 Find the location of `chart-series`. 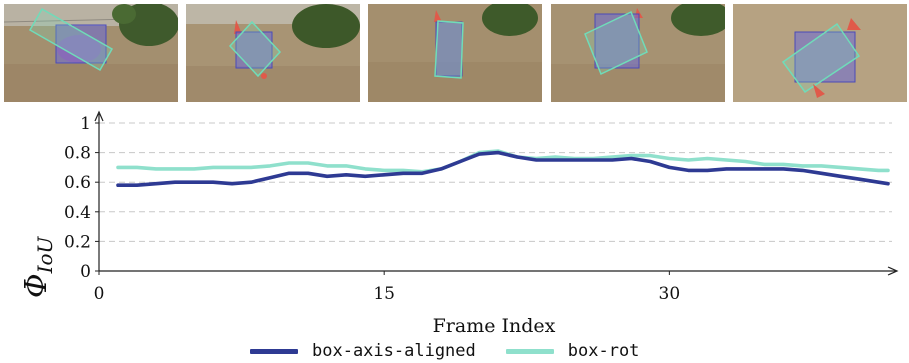

chart-series is located at coordinates (503, 168).